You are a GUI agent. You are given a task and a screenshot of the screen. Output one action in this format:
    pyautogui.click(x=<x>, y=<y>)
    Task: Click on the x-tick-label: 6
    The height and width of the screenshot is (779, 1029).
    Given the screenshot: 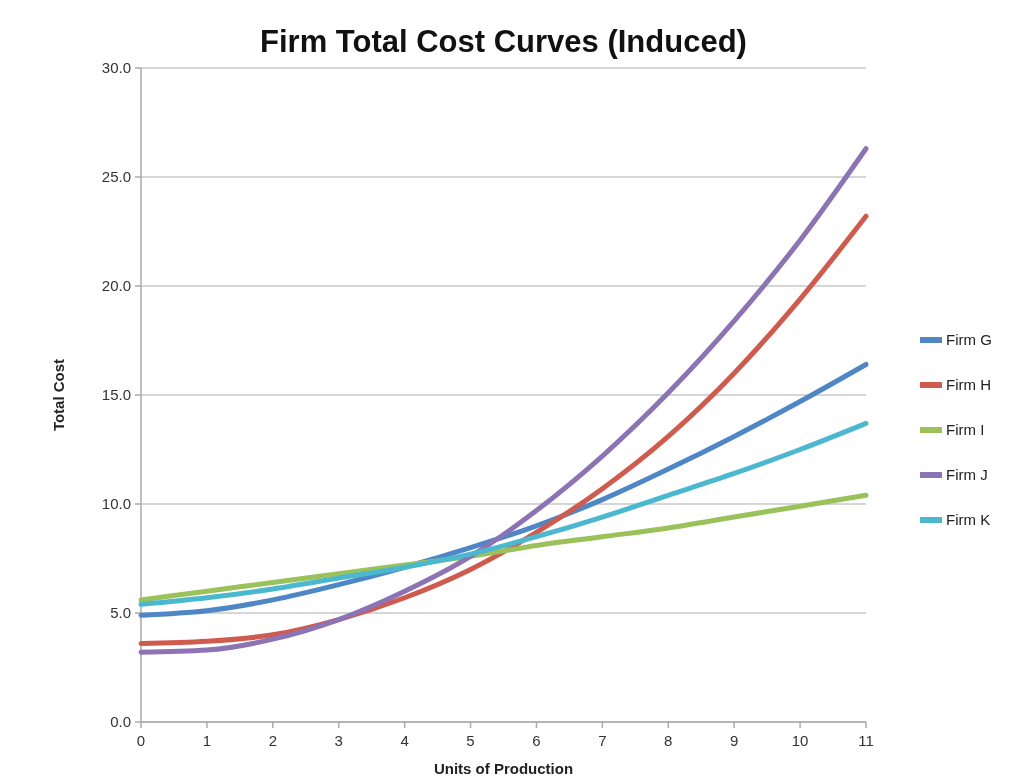 What is the action you would take?
    pyautogui.click(x=536, y=740)
    